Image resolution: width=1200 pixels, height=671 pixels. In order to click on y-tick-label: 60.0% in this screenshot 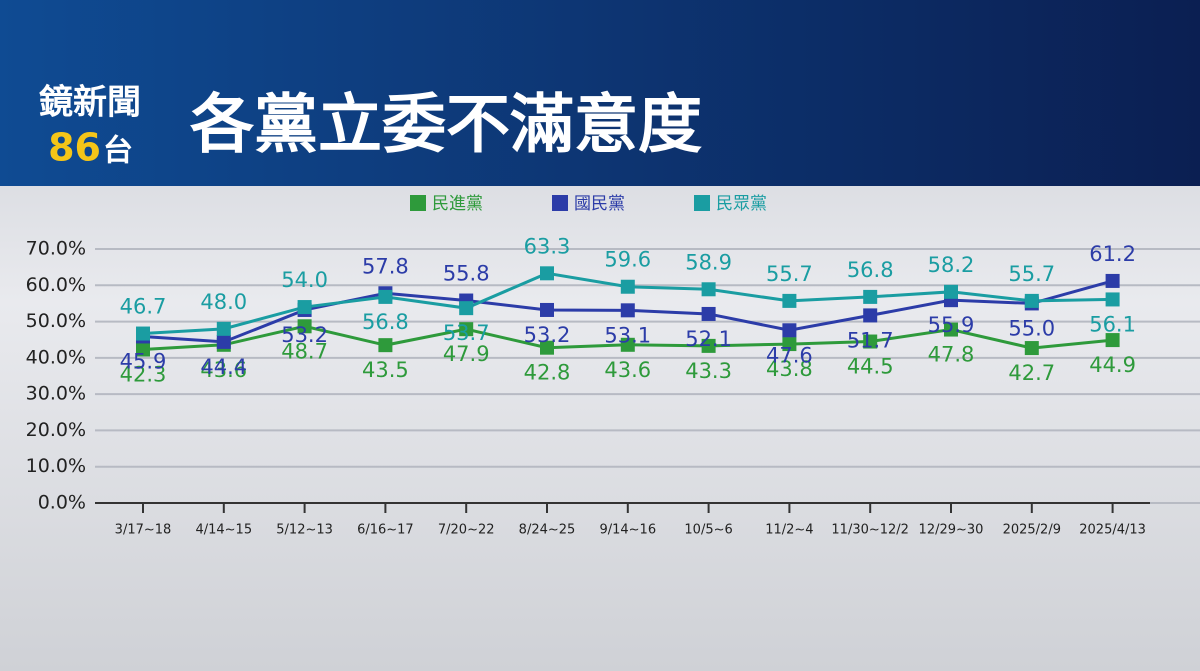, I will do `click(56, 285)`.